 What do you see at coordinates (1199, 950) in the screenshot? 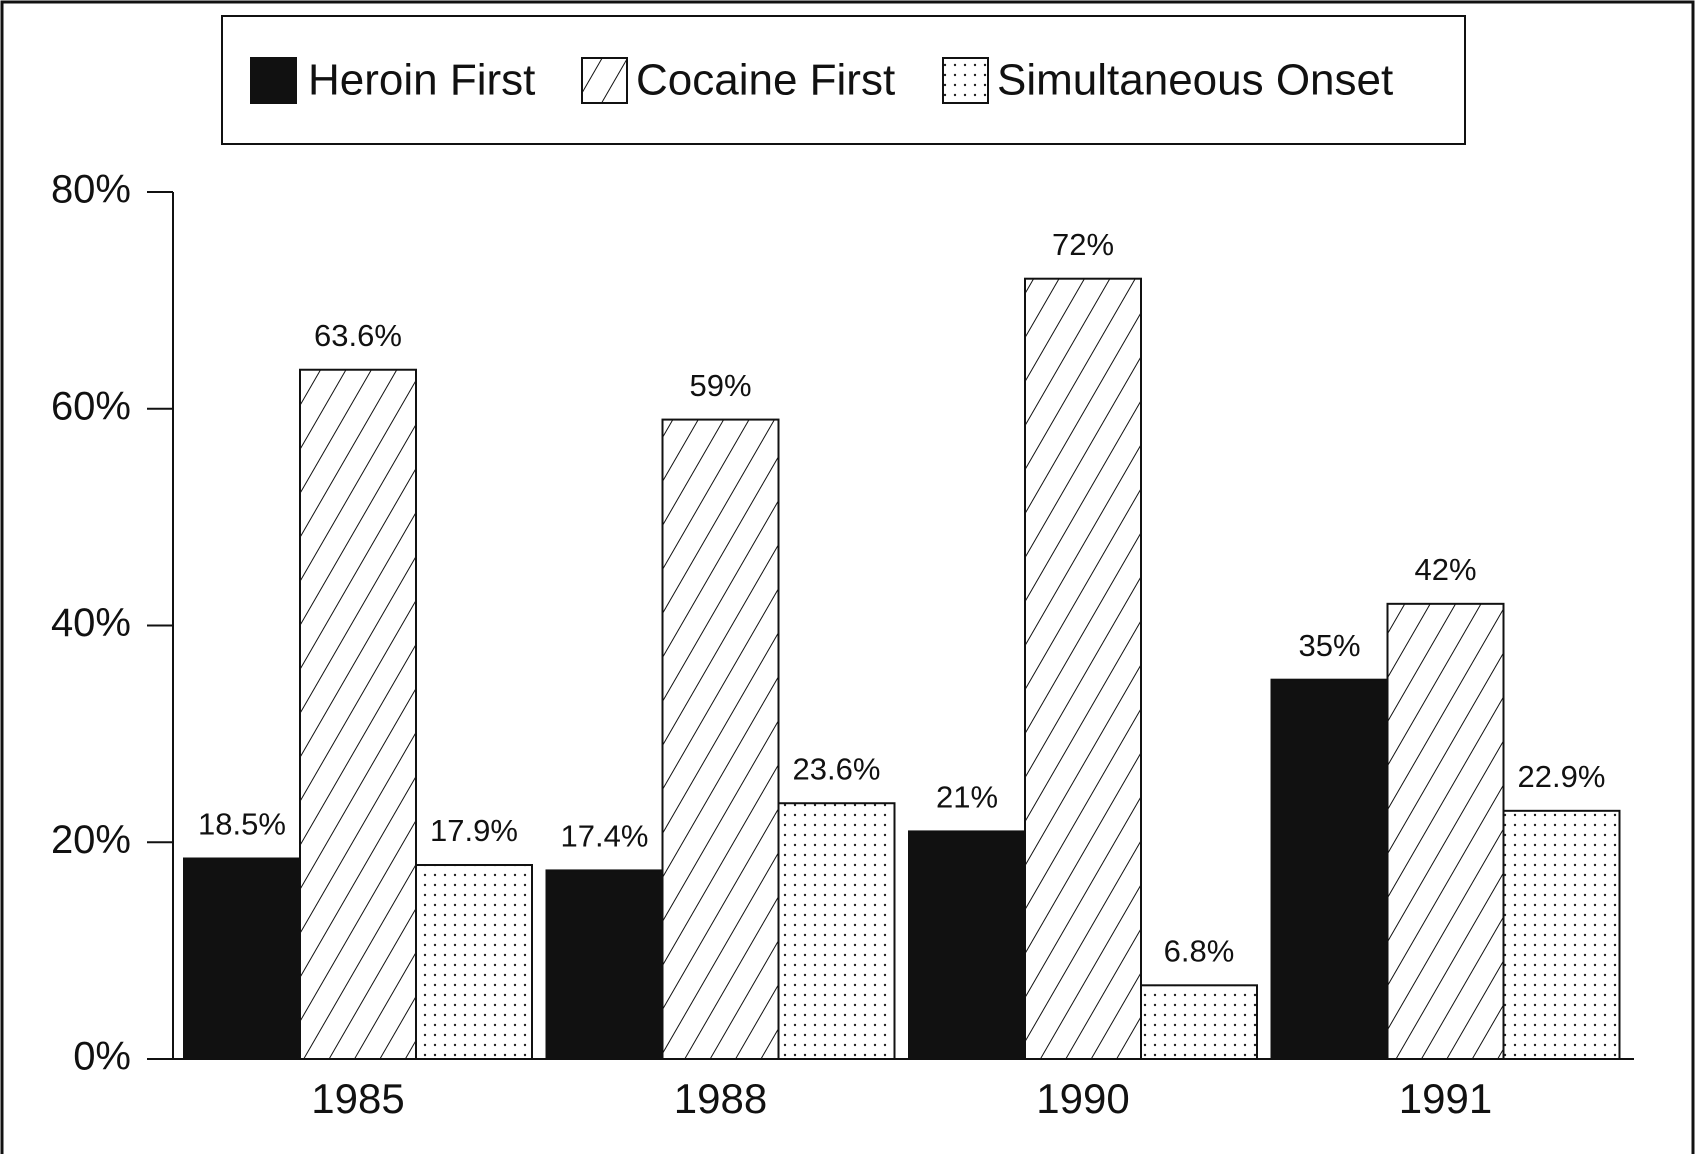
I see `value-label: 6.8%` at bounding box center [1199, 950].